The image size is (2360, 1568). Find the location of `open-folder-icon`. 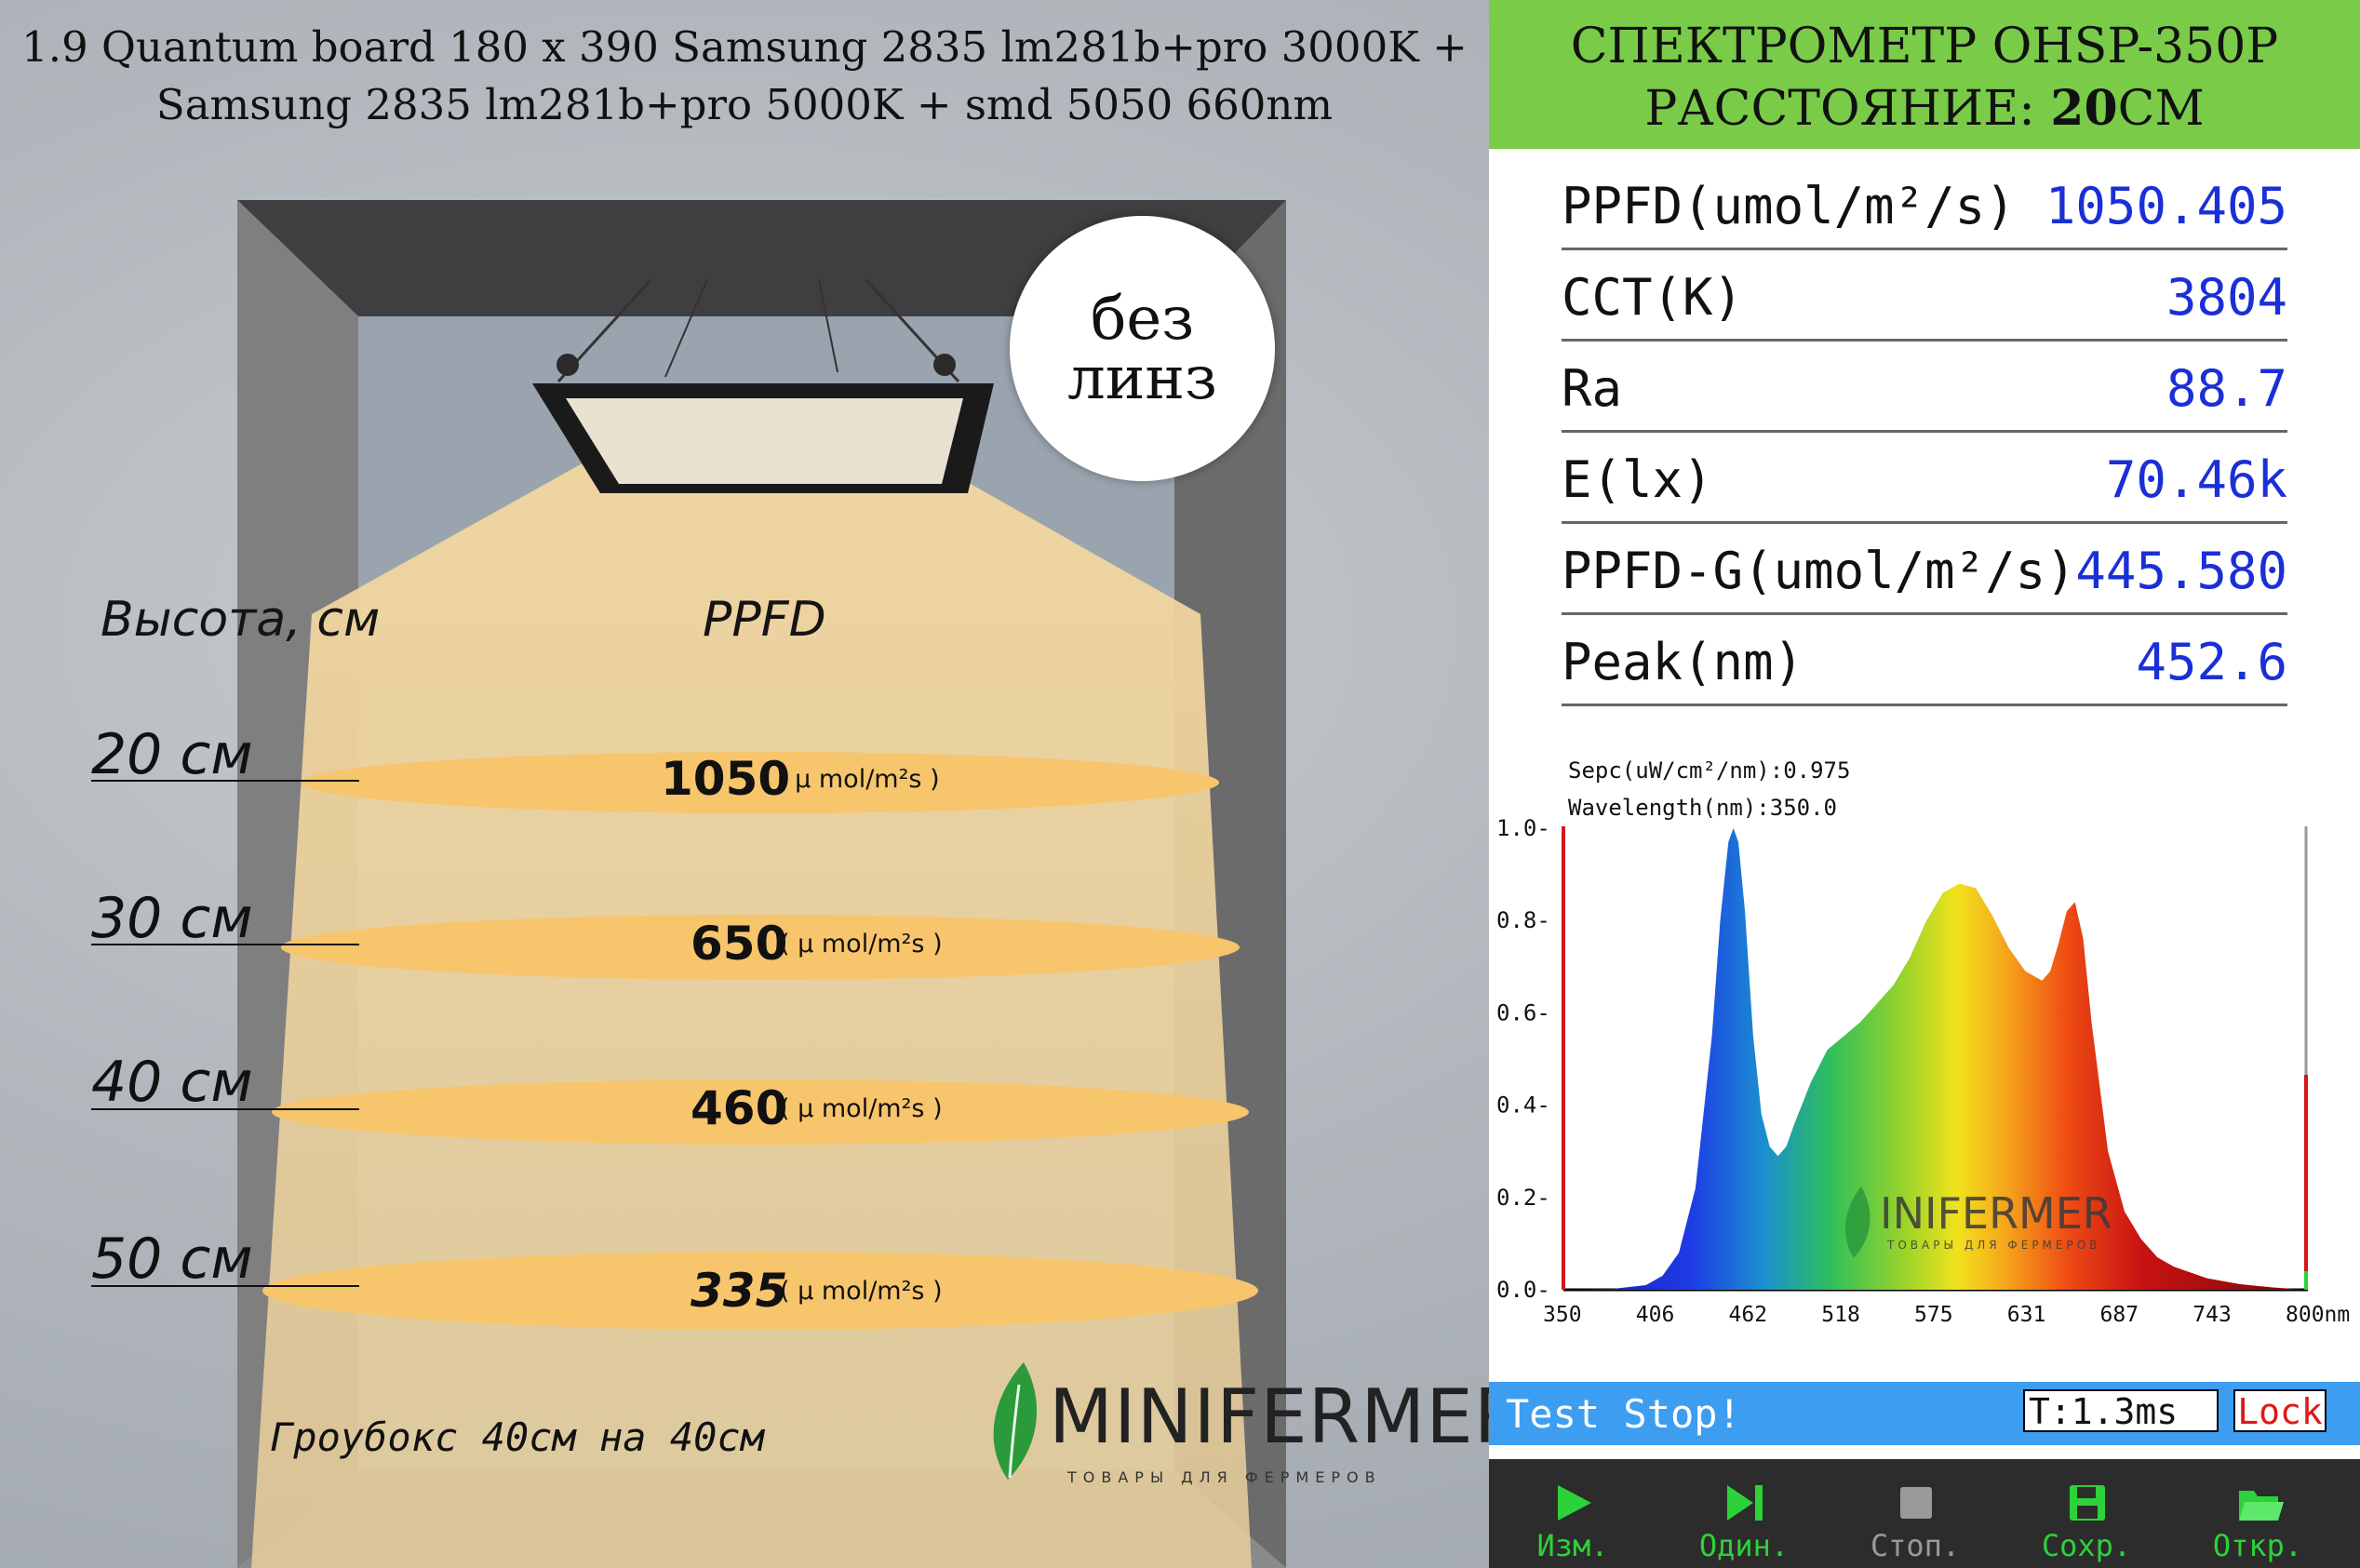

open-folder-icon is located at coordinates (2261, 1506).